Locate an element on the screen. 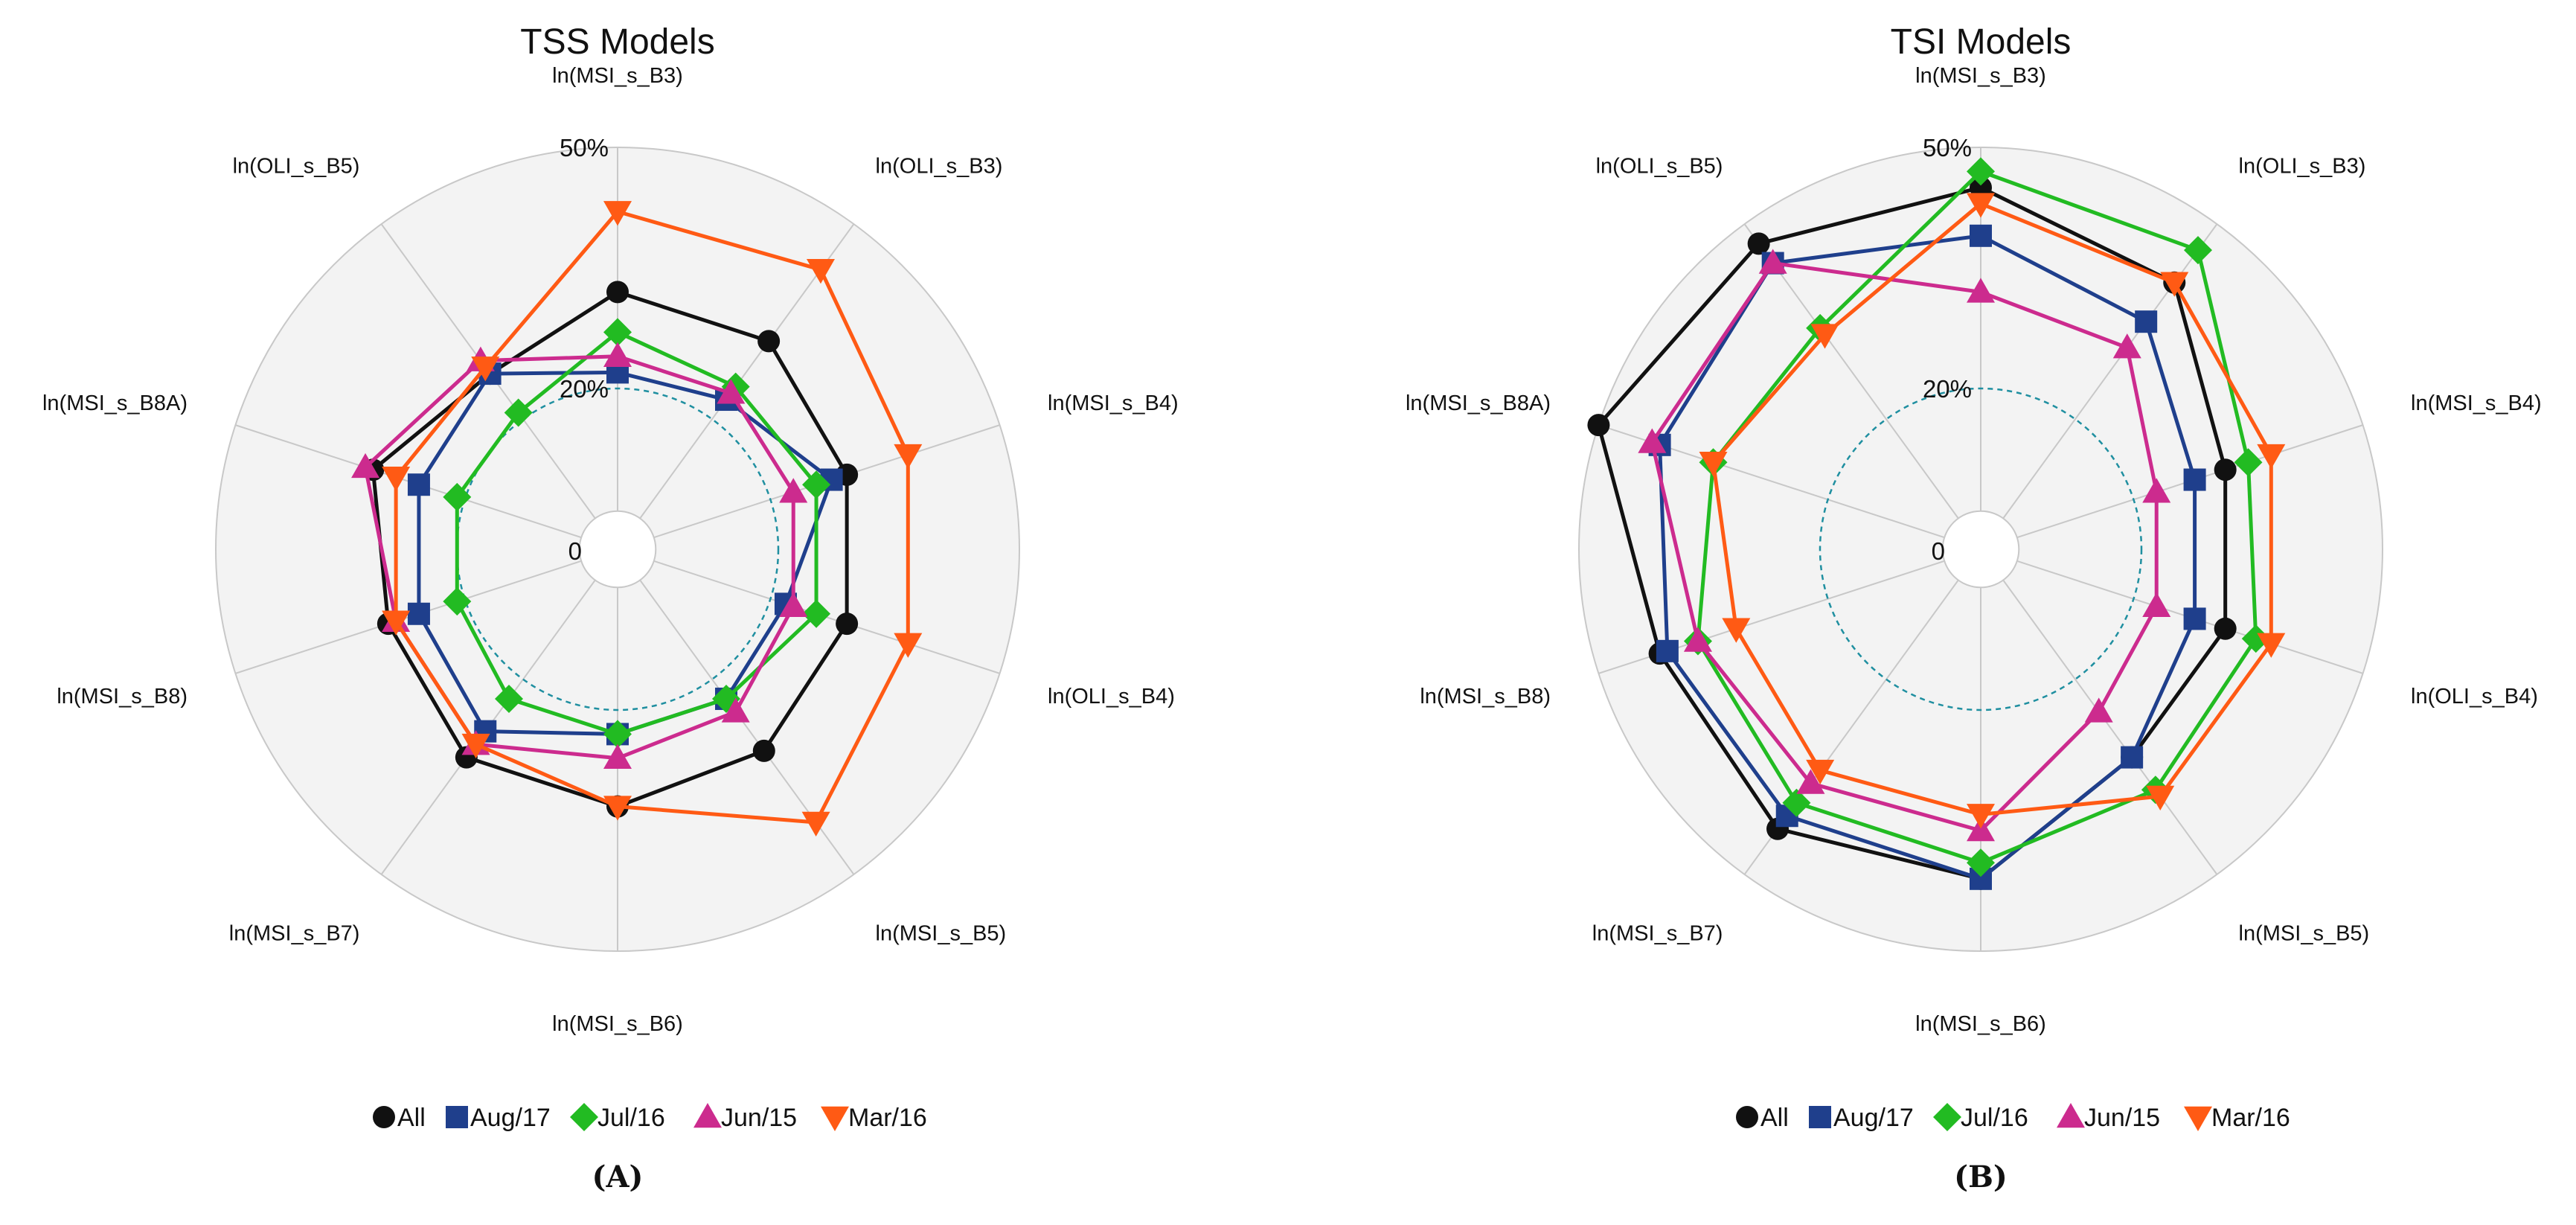 This screenshot has width=2576, height=1225. axis-label-7: ln(MSI_s_B8) is located at coordinates (123, 697).